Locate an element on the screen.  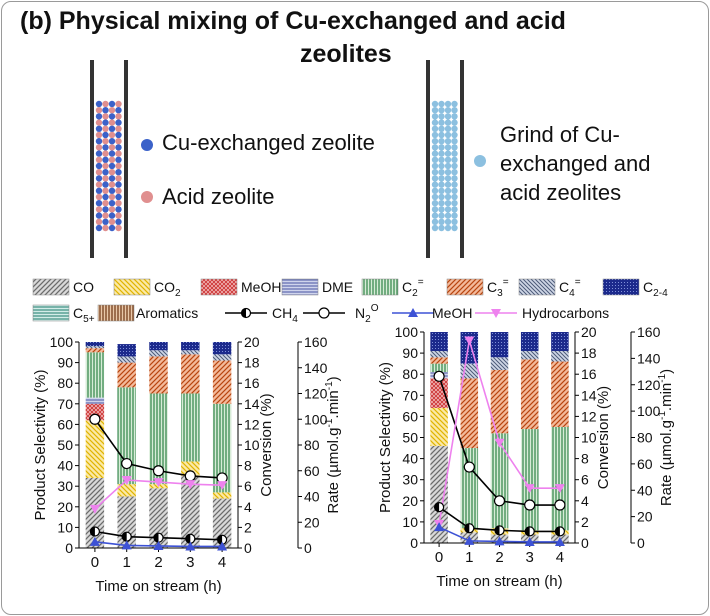
y-tick-label: 100 is located at coordinates (62, 342).